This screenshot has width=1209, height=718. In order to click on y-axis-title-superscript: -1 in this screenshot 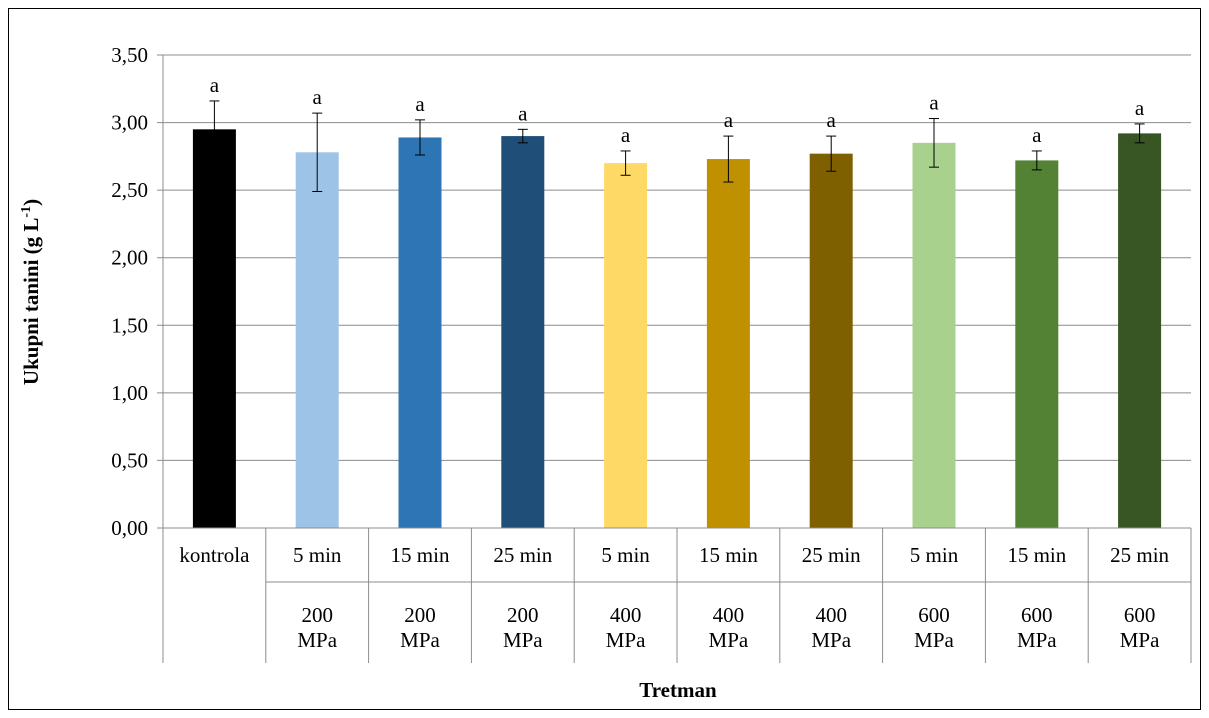, I will do `click(26, 212)`.